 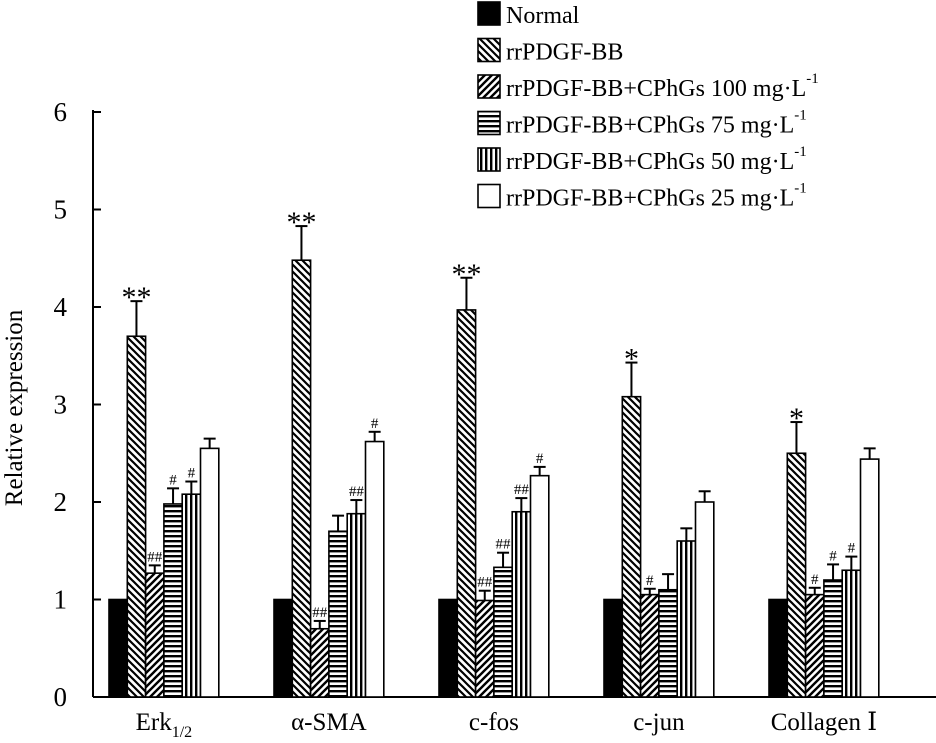 What do you see at coordinates (656, 196) in the screenshot?
I see `legend-label: rrPDGF-BB+CPhGs 25 mg·L-1` at bounding box center [656, 196].